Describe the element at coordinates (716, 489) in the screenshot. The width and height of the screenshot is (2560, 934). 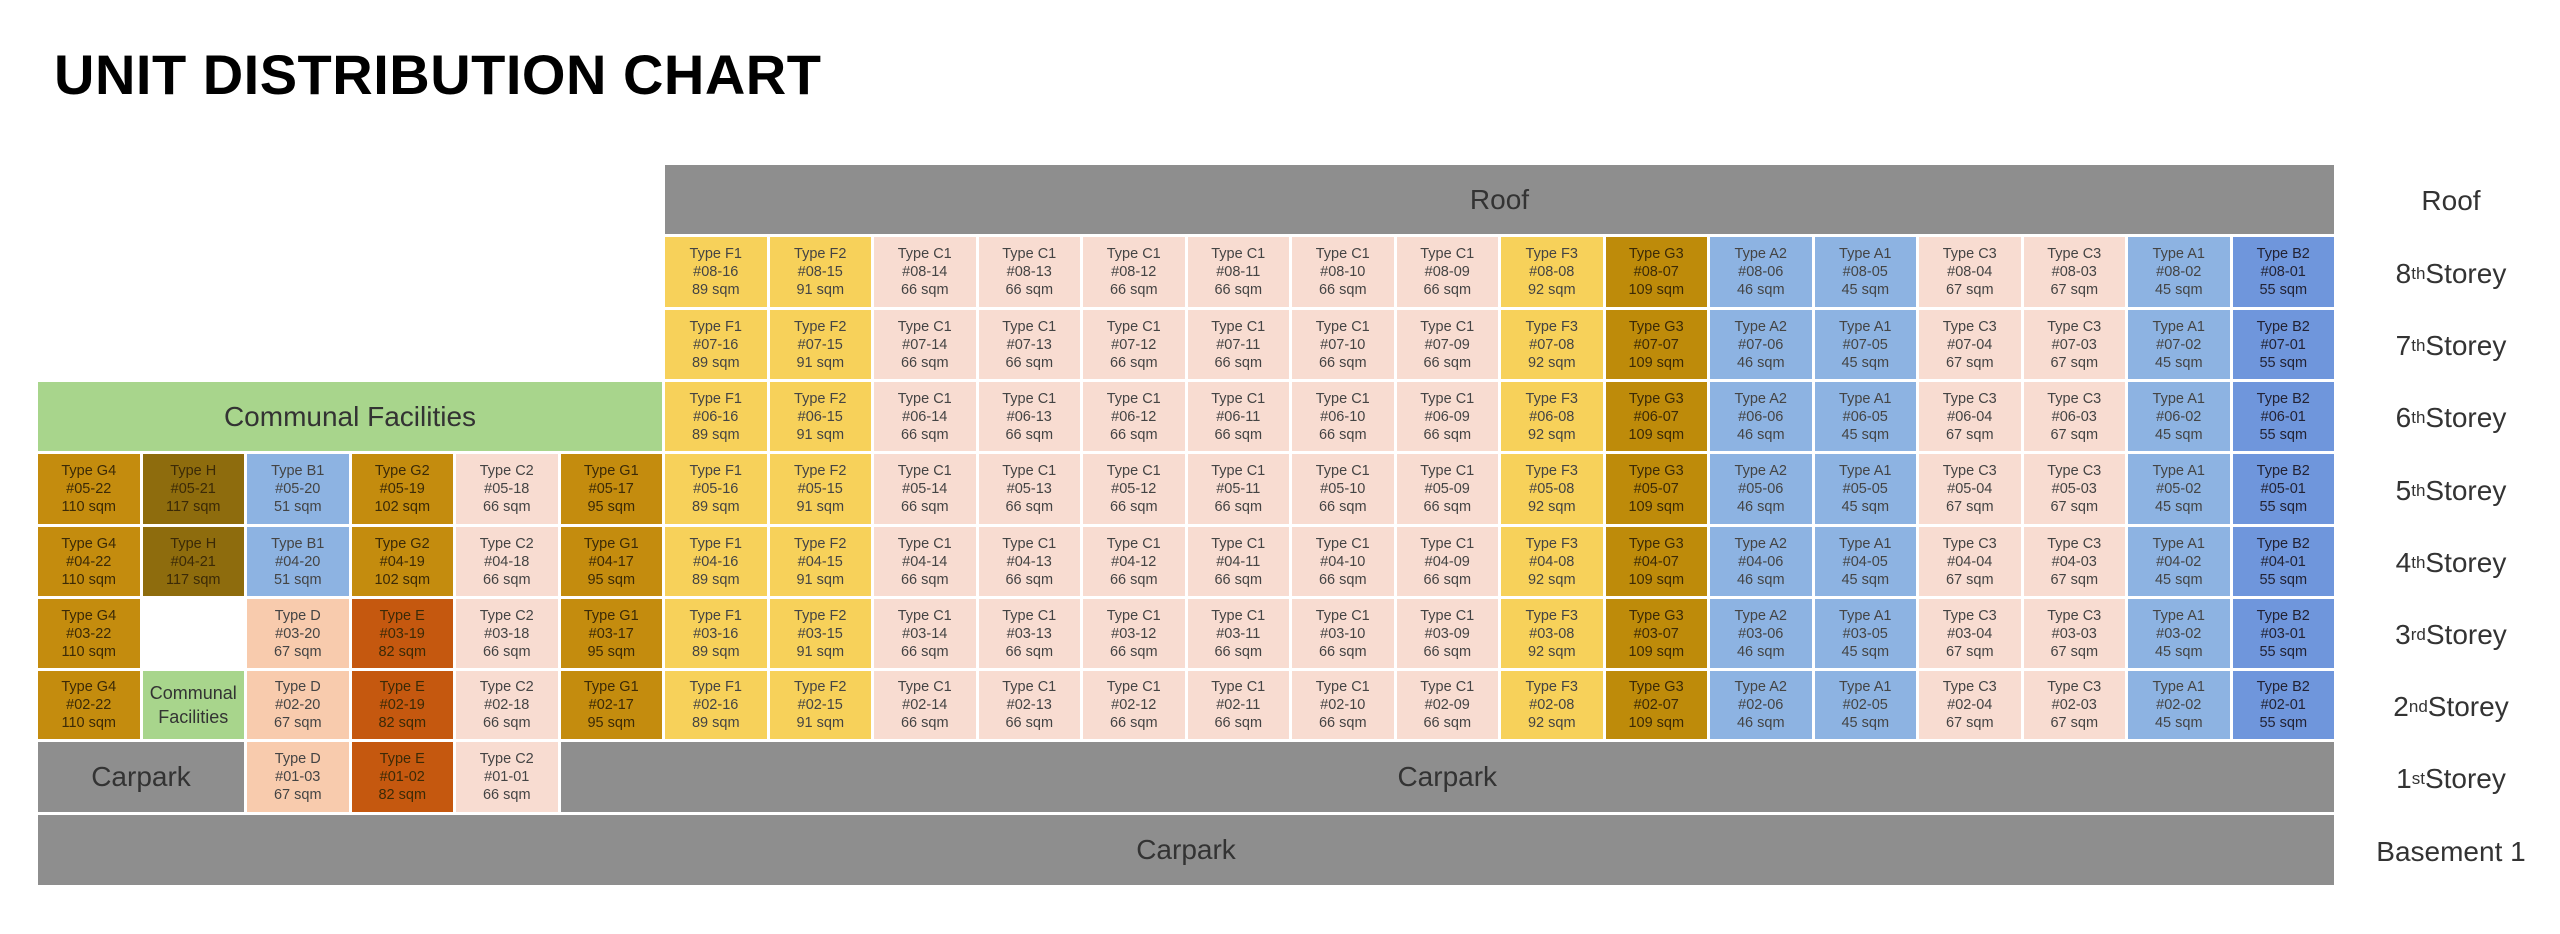
I see `unit-number: #05-16` at that location.